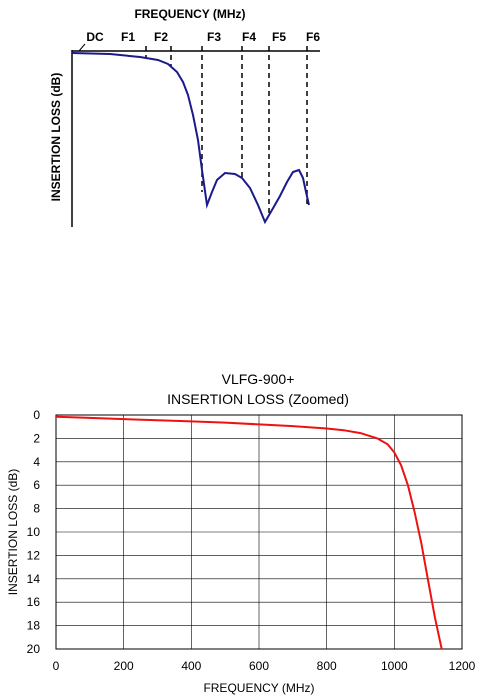 Image resolution: width=479 pixels, height=698 pixels. I want to click on y-tick-label: 0, so click(36, 415).